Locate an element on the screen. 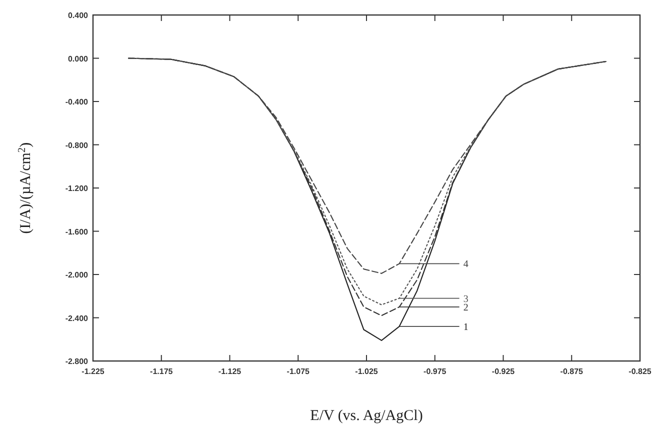 This screenshot has height=432, width=664. x-tick-label: -0.825 is located at coordinates (640, 371).